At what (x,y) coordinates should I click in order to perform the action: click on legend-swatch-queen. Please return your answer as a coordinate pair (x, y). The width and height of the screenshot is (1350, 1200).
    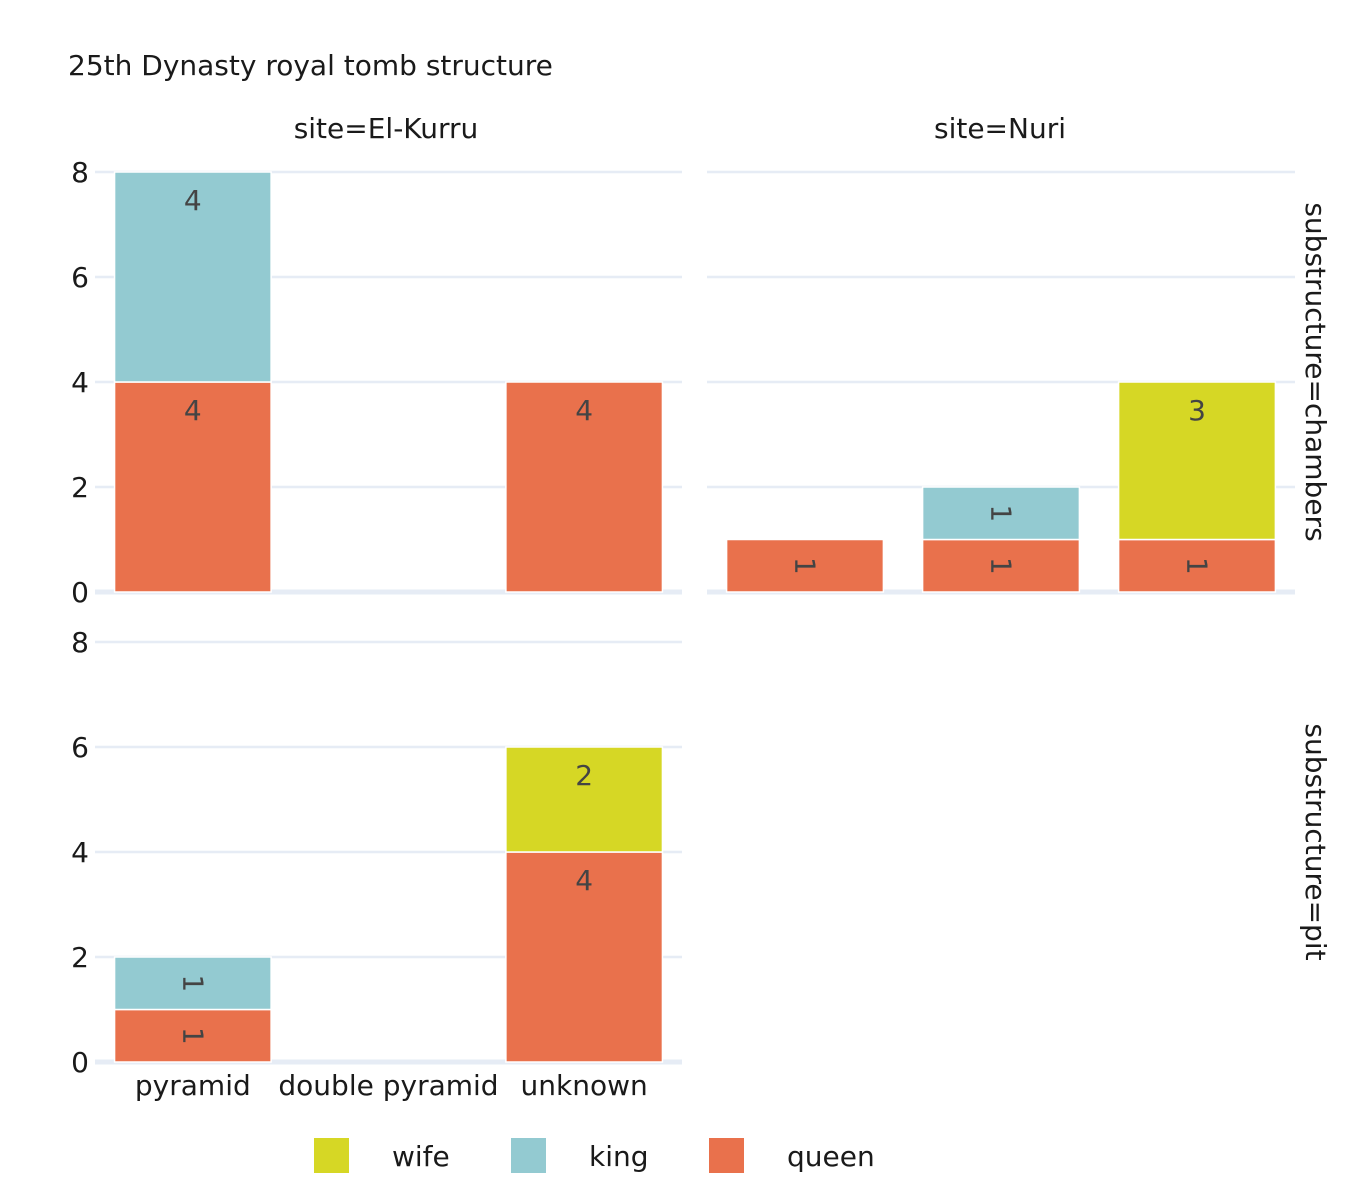
    Looking at the image, I should click on (726, 1155).